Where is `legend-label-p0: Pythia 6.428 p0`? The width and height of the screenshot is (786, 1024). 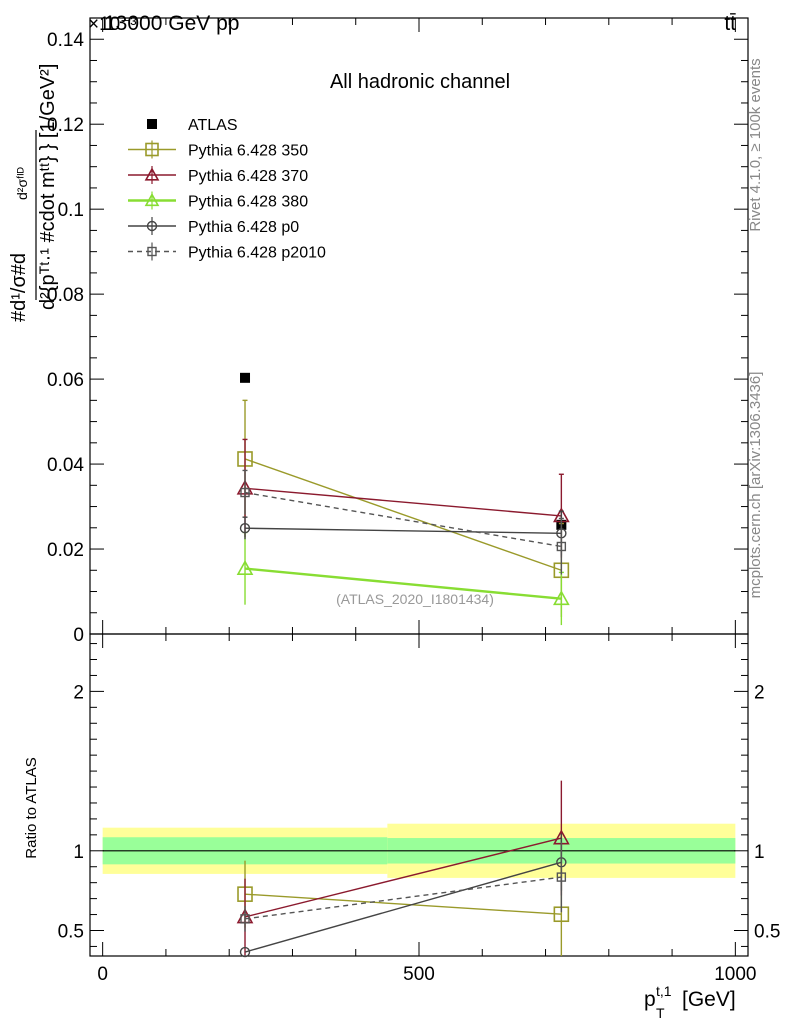
legend-label-p0: Pythia 6.428 p0 is located at coordinates (243, 227).